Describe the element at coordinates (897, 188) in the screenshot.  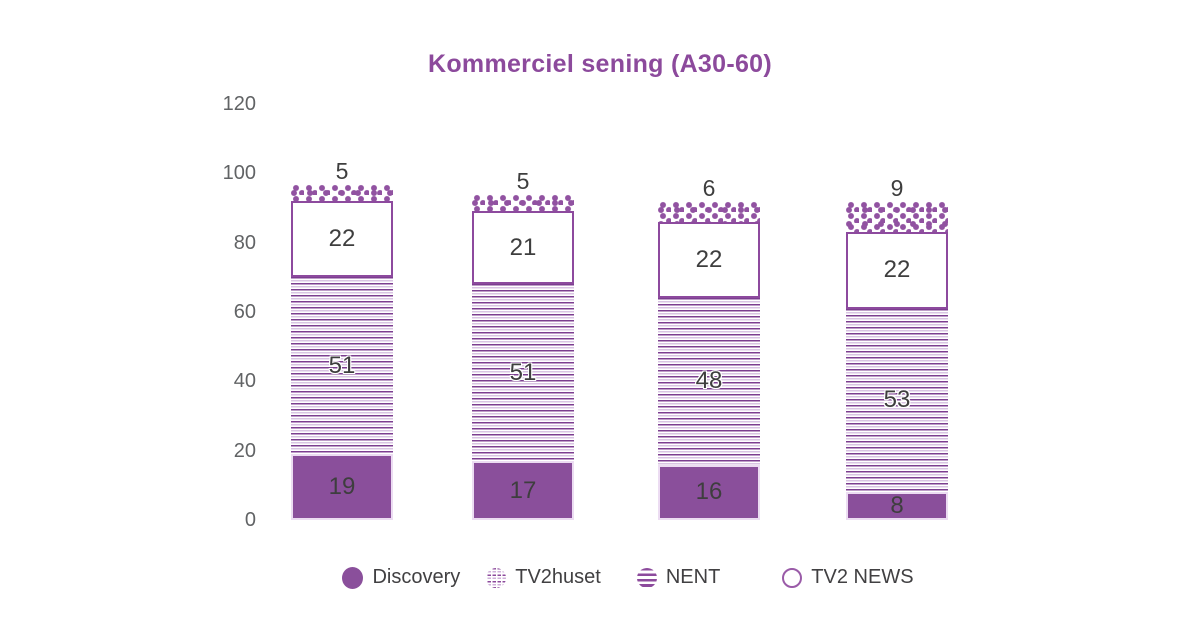
I see `bar-top-value-label: 9` at that location.